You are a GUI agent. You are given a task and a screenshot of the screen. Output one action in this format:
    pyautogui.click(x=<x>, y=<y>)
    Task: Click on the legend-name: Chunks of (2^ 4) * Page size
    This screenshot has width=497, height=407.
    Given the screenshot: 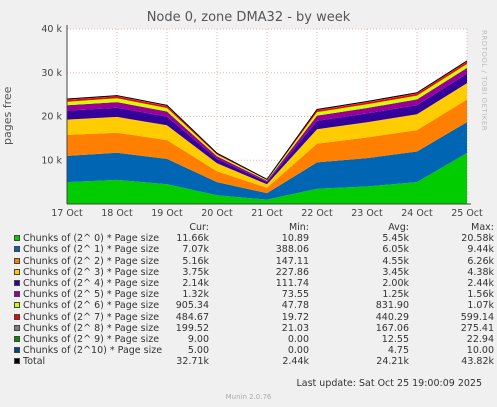 What is the action you would take?
    pyautogui.click(x=91, y=283)
    